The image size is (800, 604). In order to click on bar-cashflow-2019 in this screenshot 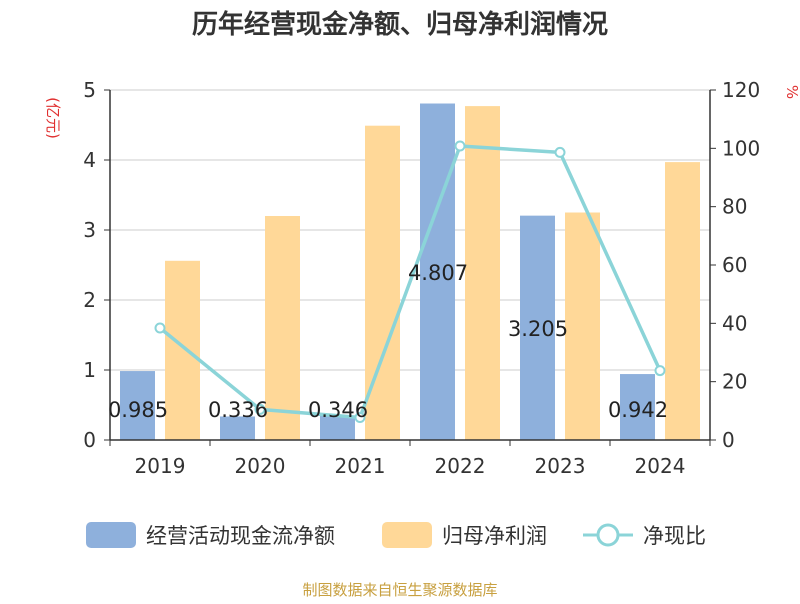, I will do `click(137, 405)`.